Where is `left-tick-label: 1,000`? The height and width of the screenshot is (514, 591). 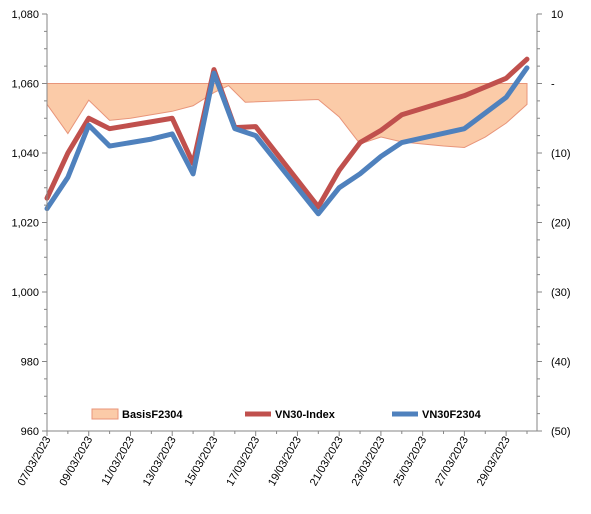 left-tick-label: 1,000 is located at coordinates (25, 293).